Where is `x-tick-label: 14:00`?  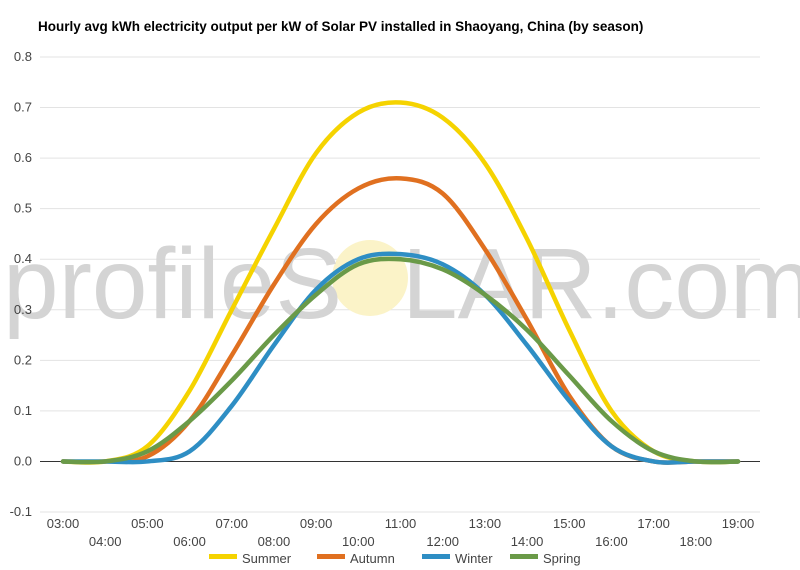 x-tick-label: 14:00 is located at coordinates (527, 541).